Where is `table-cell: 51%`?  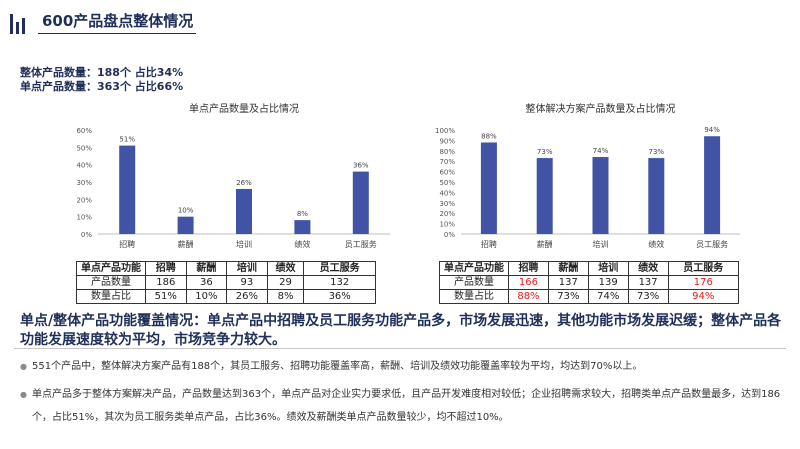 table-cell: 51% is located at coordinates (166, 296).